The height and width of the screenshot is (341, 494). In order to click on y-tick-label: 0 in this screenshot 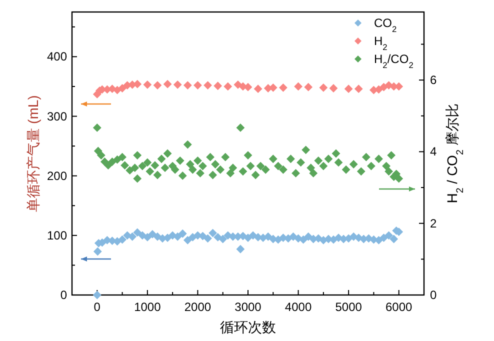, I will do `click(64, 295)`.